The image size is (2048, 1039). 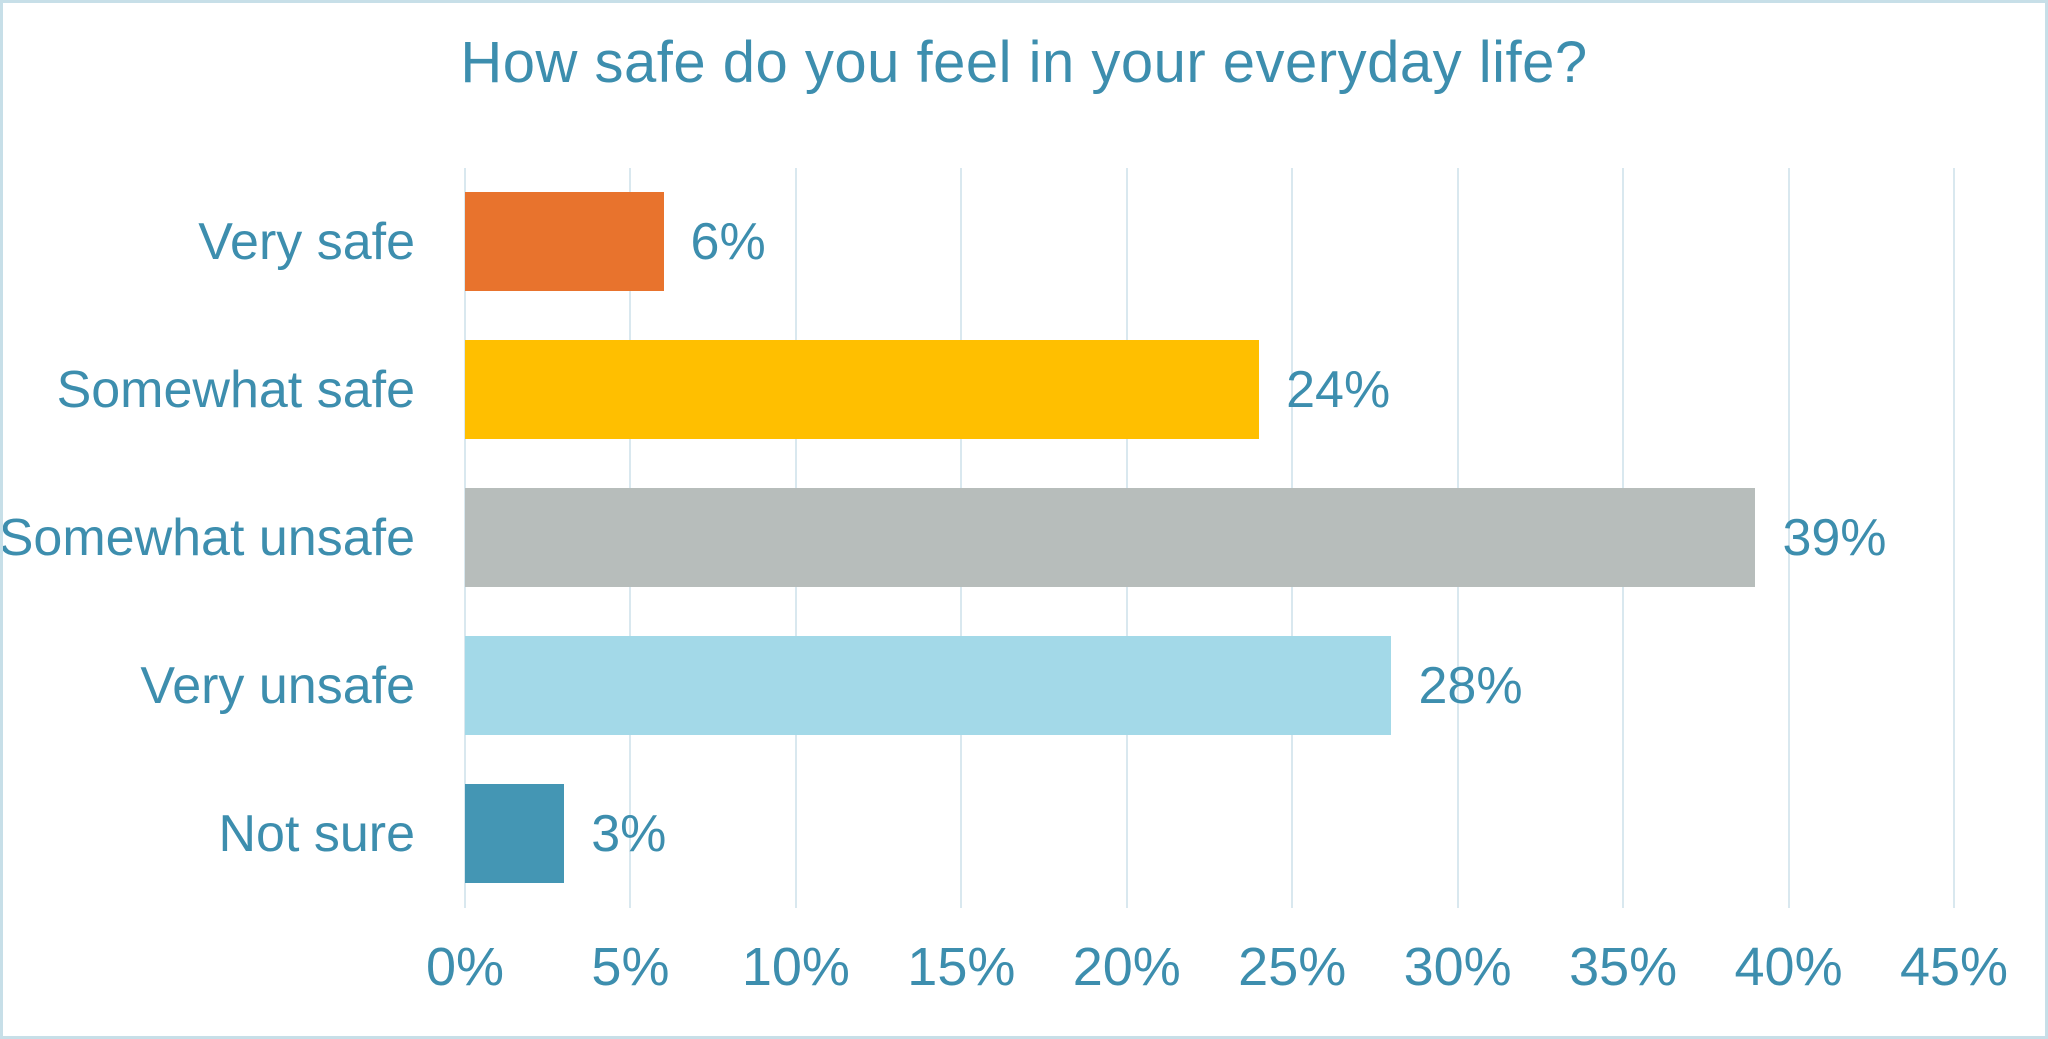 What do you see at coordinates (207, 538) in the screenshot?
I see `category-label: Somewhat unsafe` at bounding box center [207, 538].